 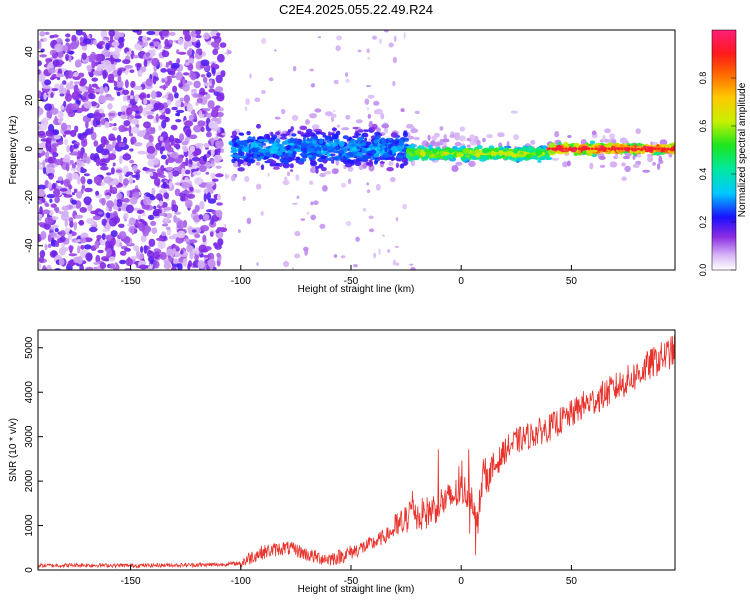 What do you see at coordinates (13, 150) in the screenshot?
I see `spectrogram-y-label: Frequency (Hz)` at bounding box center [13, 150].